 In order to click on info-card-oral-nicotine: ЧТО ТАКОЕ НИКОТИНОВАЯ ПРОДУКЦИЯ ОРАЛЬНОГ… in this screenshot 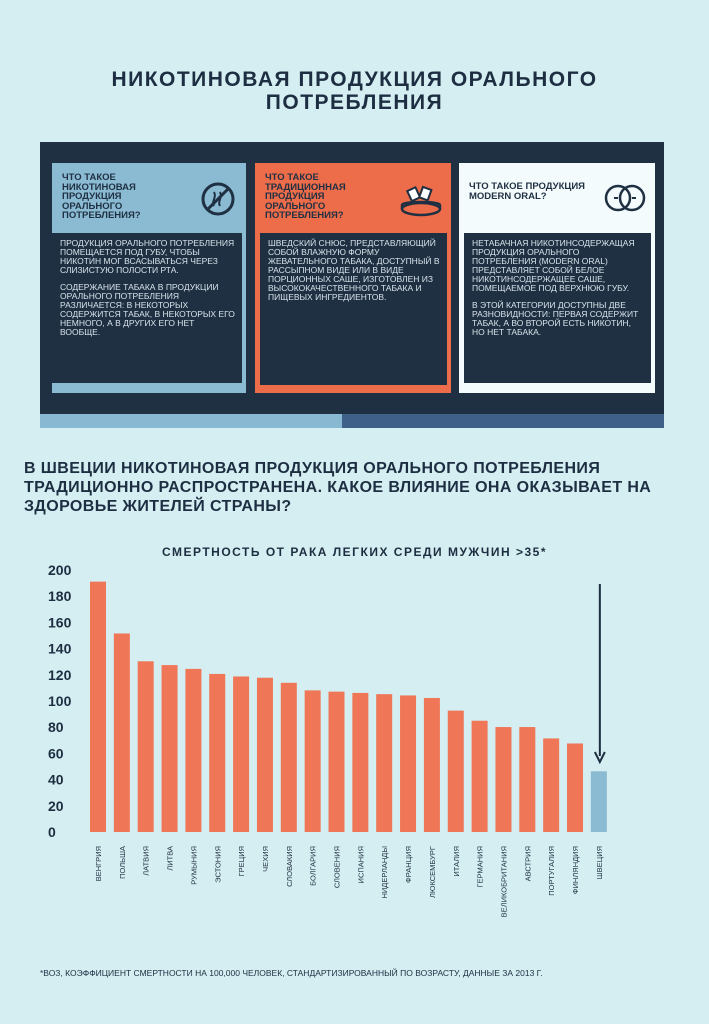, I will do `click(149, 278)`.